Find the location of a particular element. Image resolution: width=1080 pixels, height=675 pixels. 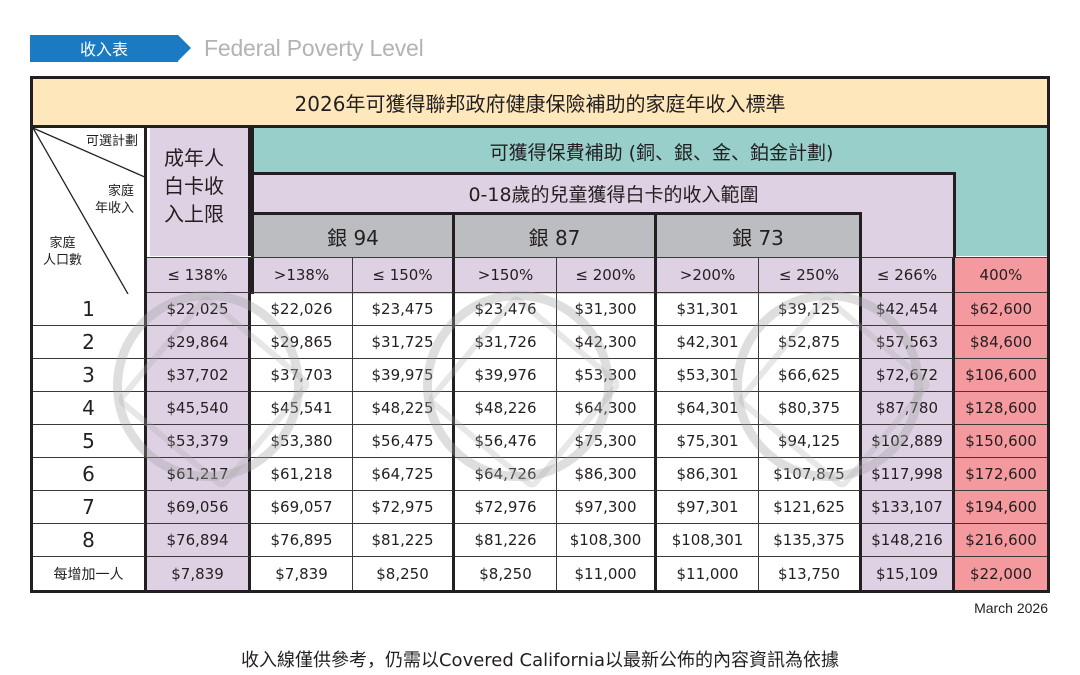

income-cell: $31,301 is located at coordinates (708, 309).